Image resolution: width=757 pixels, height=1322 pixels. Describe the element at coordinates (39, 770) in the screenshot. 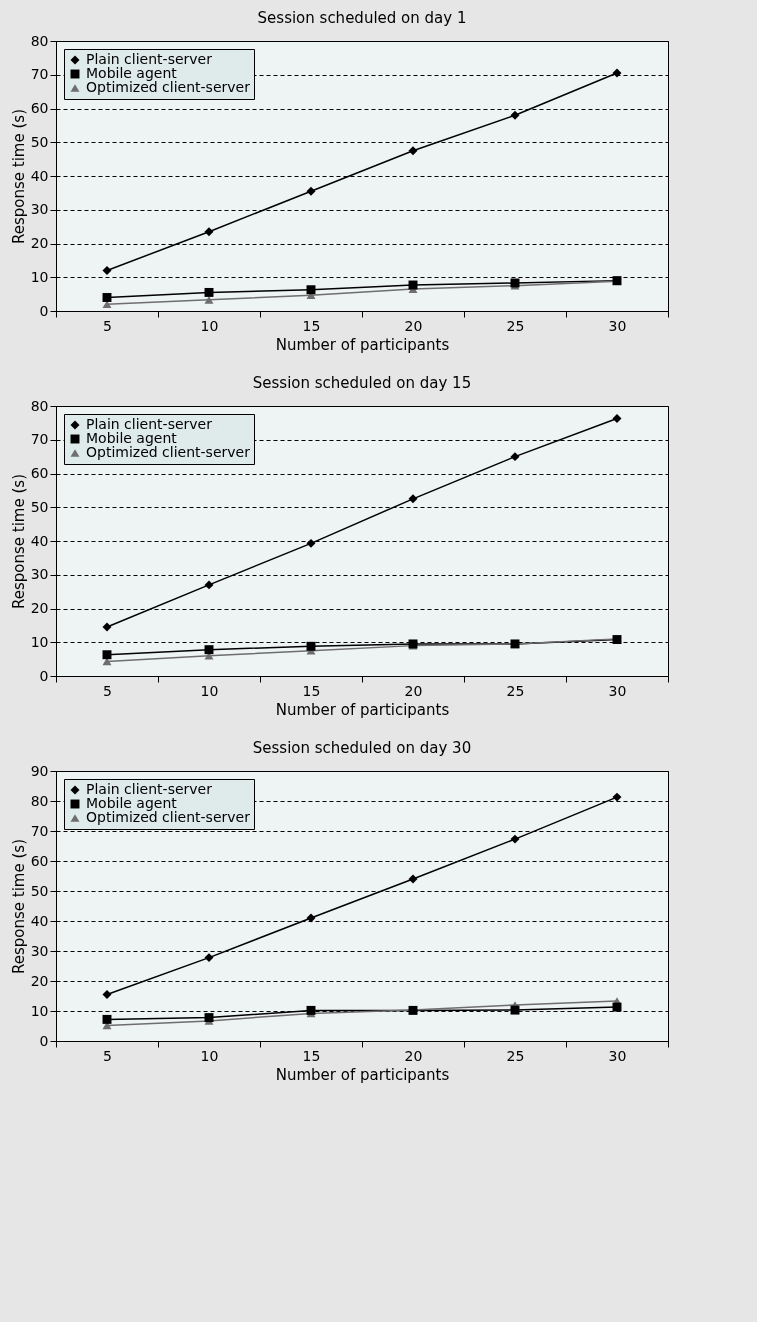

I see `y-tick-label: 90` at that location.